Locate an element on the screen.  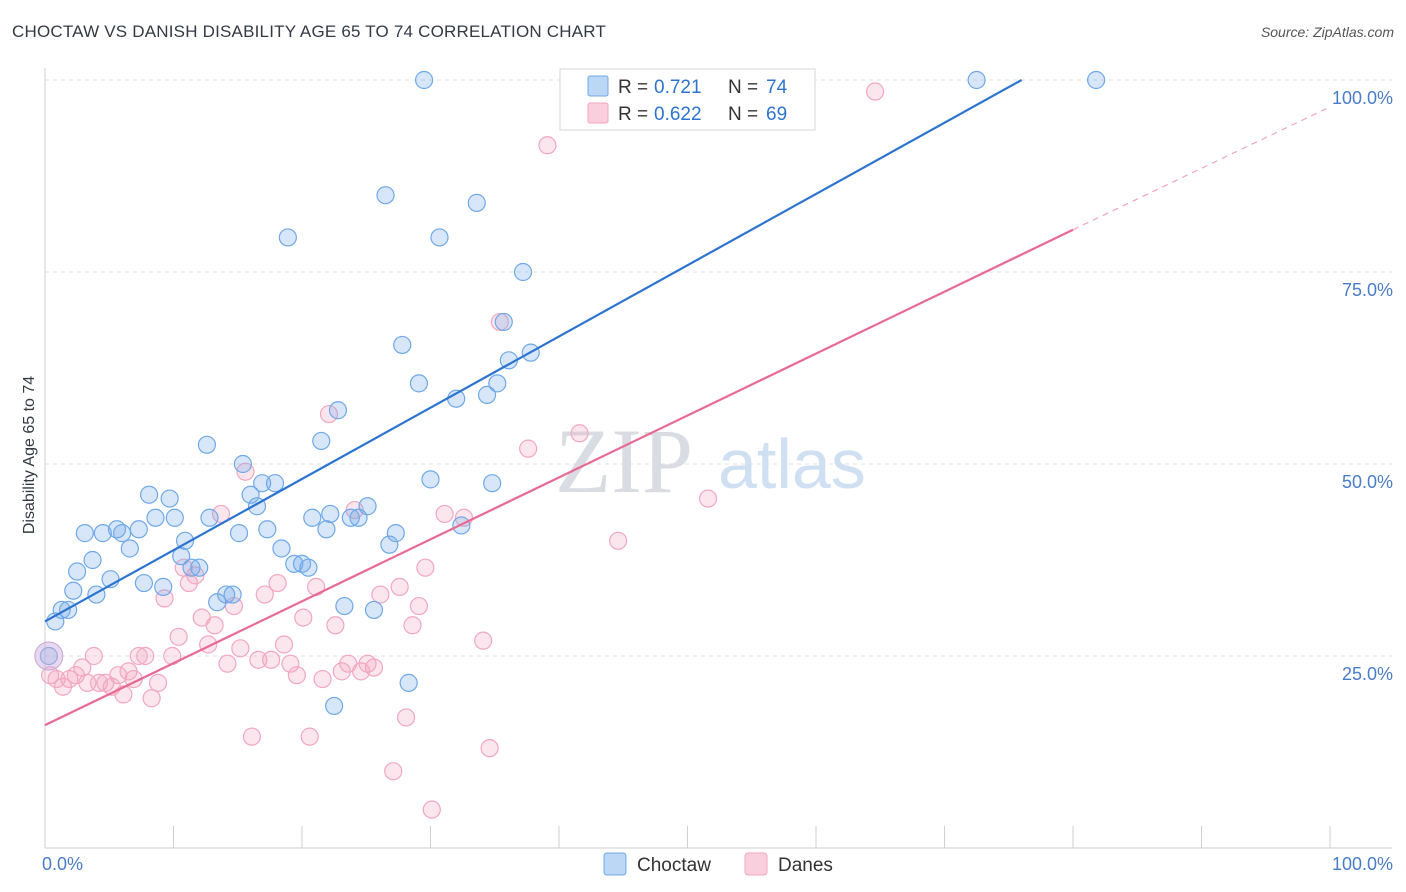
x-tick-label-min: 0.0% is located at coordinates (62, 864).